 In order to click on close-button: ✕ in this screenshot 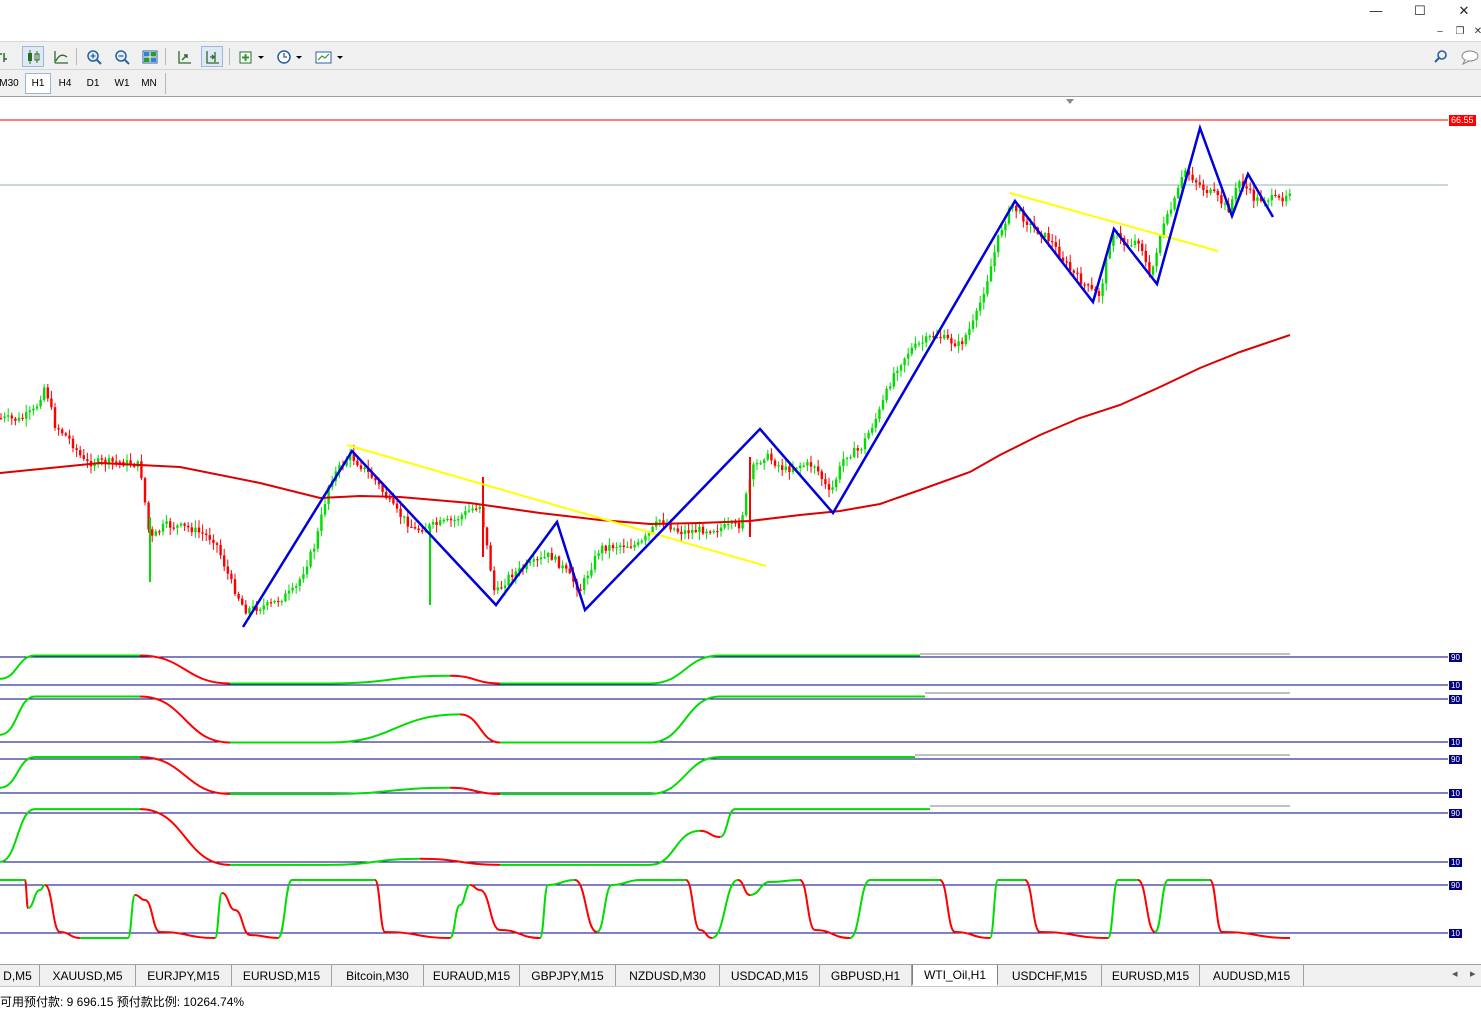, I will do `click(1464, 10)`.